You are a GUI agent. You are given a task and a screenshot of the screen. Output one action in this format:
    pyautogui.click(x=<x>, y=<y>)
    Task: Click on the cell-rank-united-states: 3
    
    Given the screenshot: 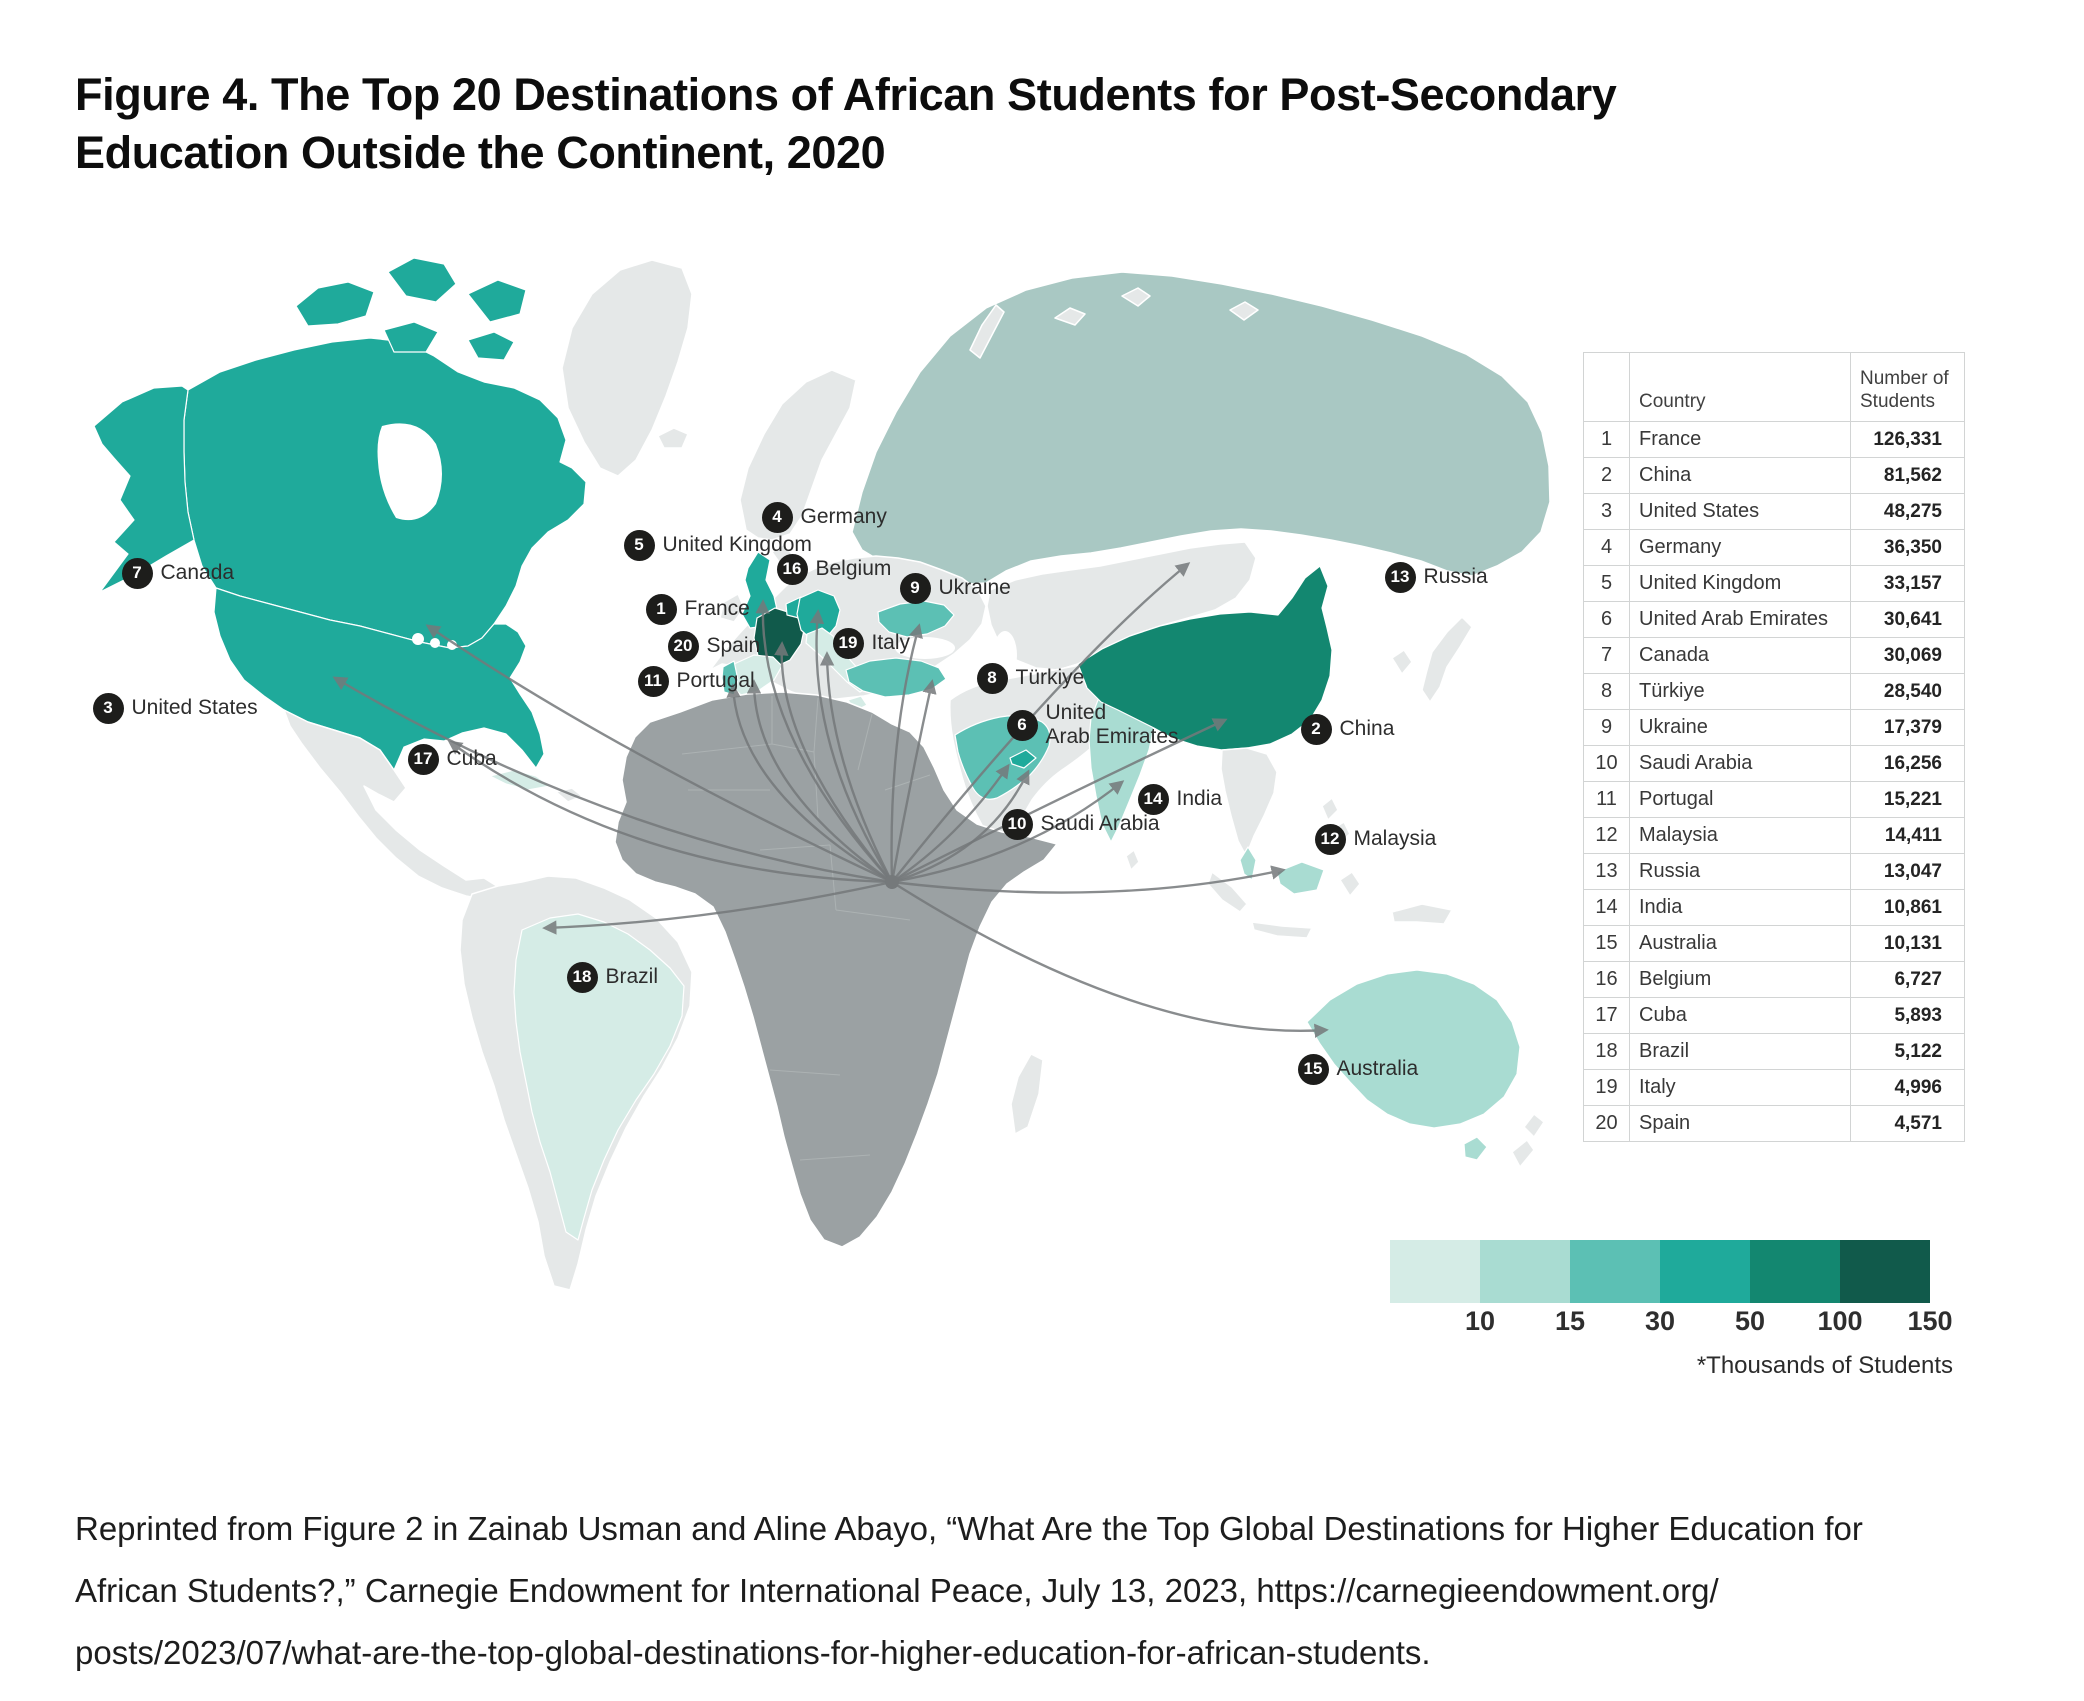 What is the action you would take?
    pyautogui.click(x=1606, y=511)
    